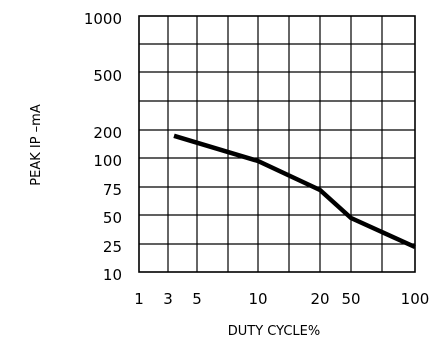  Describe the element at coordinates (274, 331) in the screenshot. I see `x-axis-label: DUTY CYCLE%` at that location.